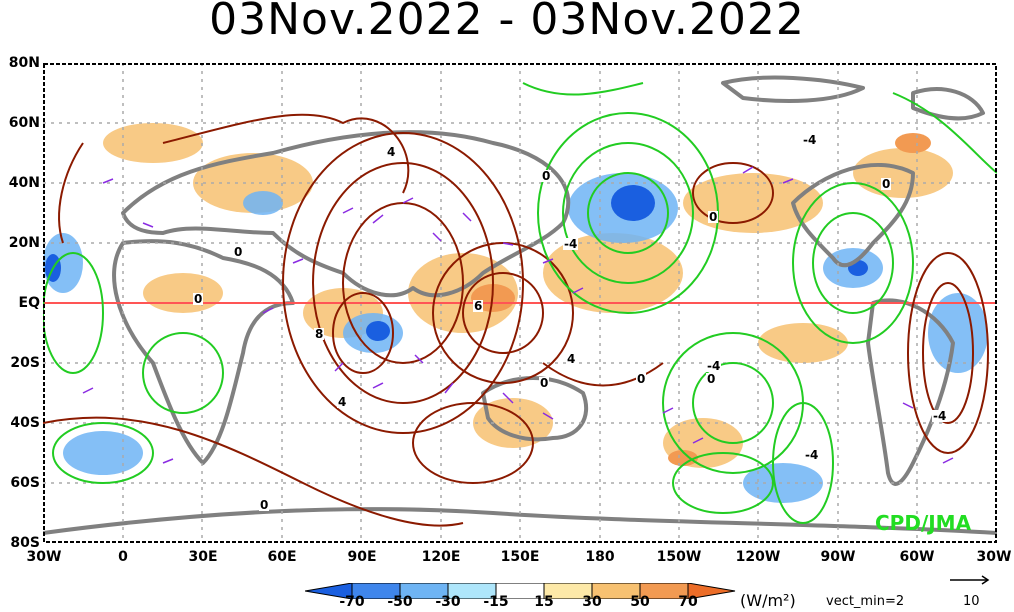 This screenshot has height=612, width=1014. What do you see at coordinates (25, 543) in the screenshot?
I see `y-label-80s: 80S` at bounding box center [25, 543].